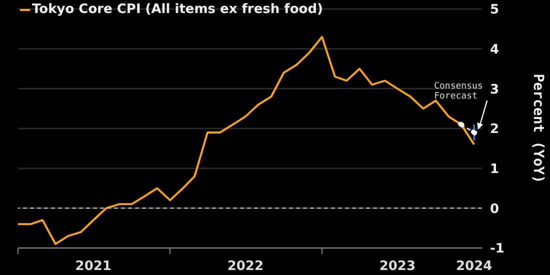 The height and width of the screenshot is (275, 550). What do you see at coordinates (495, 90) in the screenshot?
I see `y-tick-label: 3` at bounding box center [495, 90].